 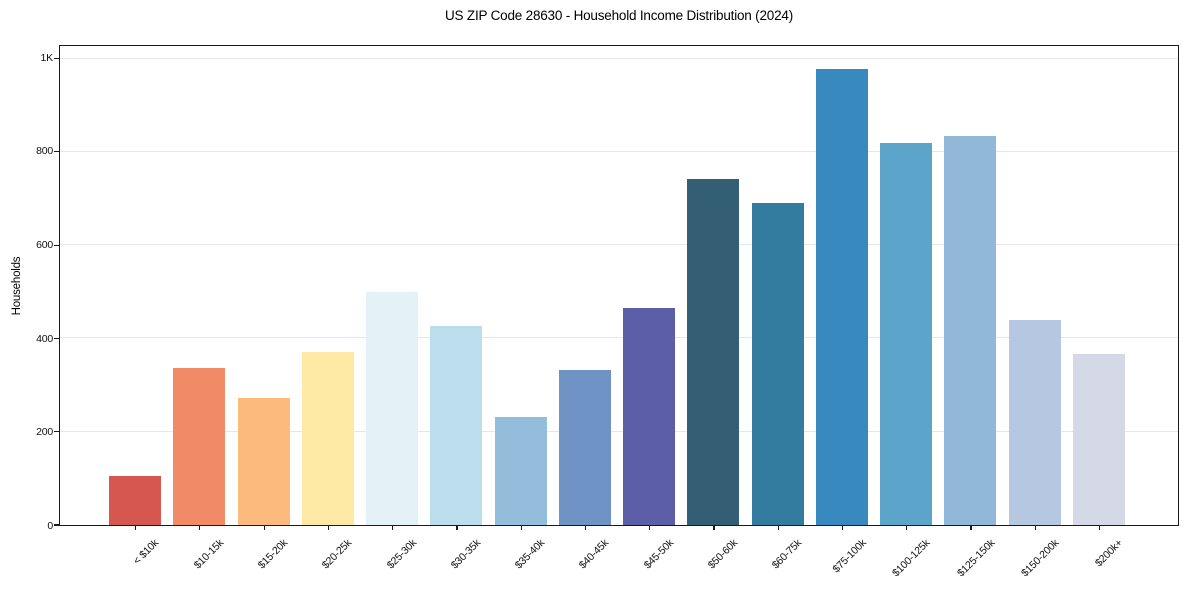 What do you see at coordinates (594, 554) in the screenshot?
I see `x-tick-label: $40-45k` at bounding box center [594, 554].